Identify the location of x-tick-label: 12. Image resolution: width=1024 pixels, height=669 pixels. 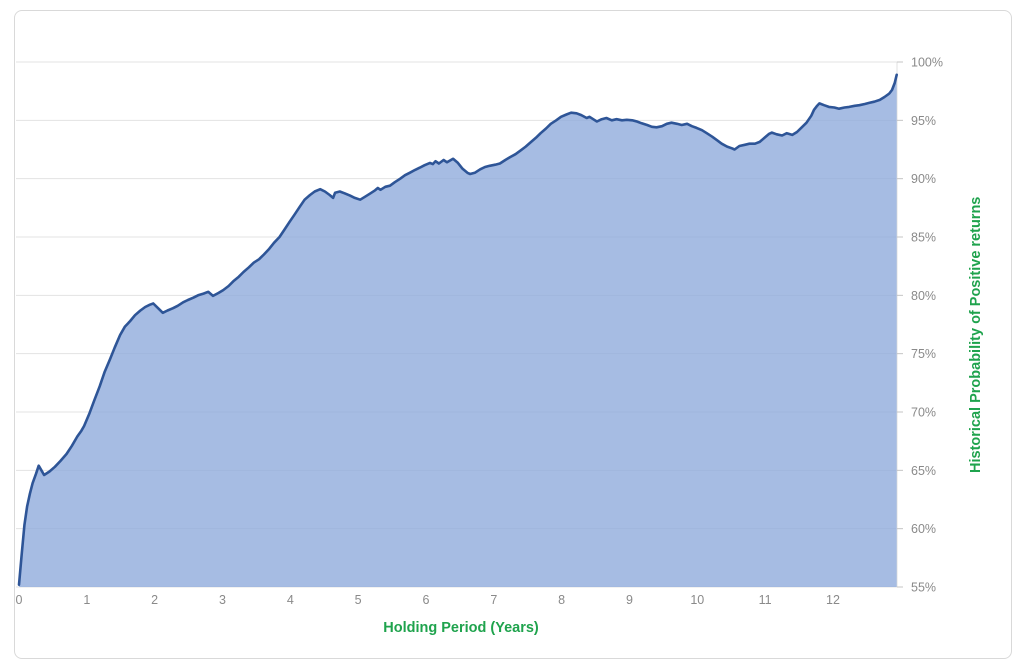
(833, 600).